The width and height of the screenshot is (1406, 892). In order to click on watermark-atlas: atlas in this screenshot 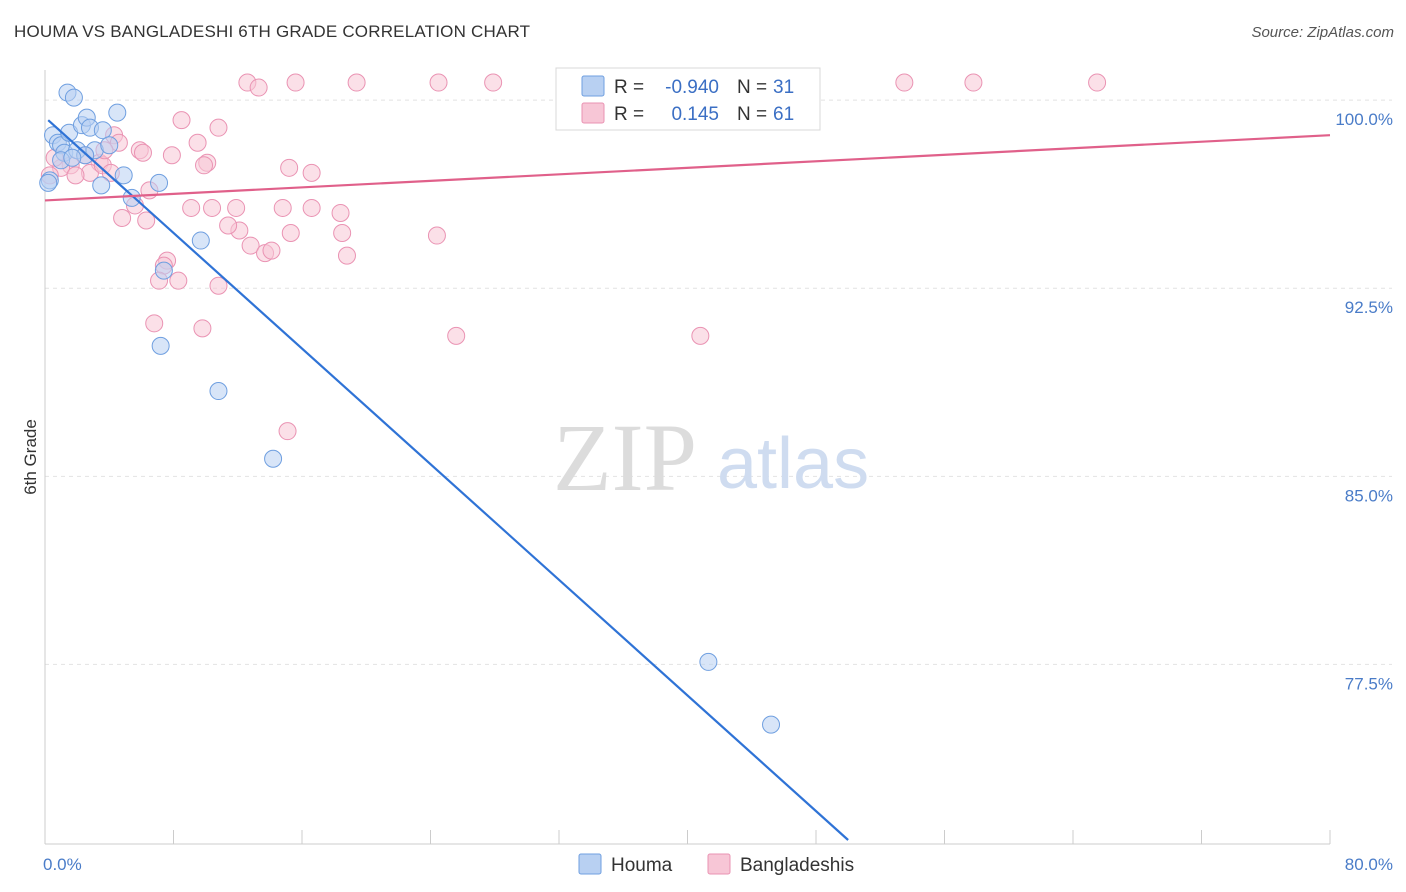, I will do `click(793, 464)`.